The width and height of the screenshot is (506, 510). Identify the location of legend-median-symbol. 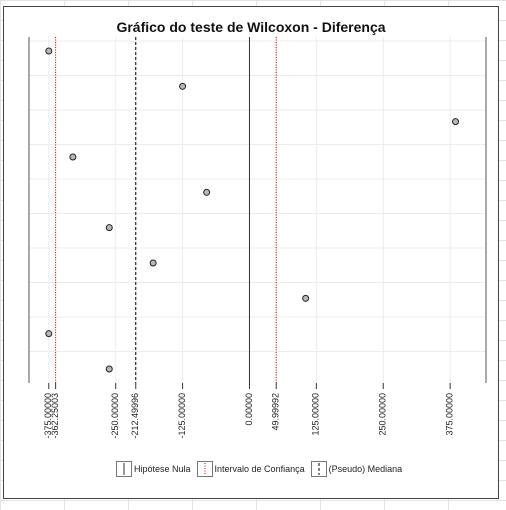
(318, 469).